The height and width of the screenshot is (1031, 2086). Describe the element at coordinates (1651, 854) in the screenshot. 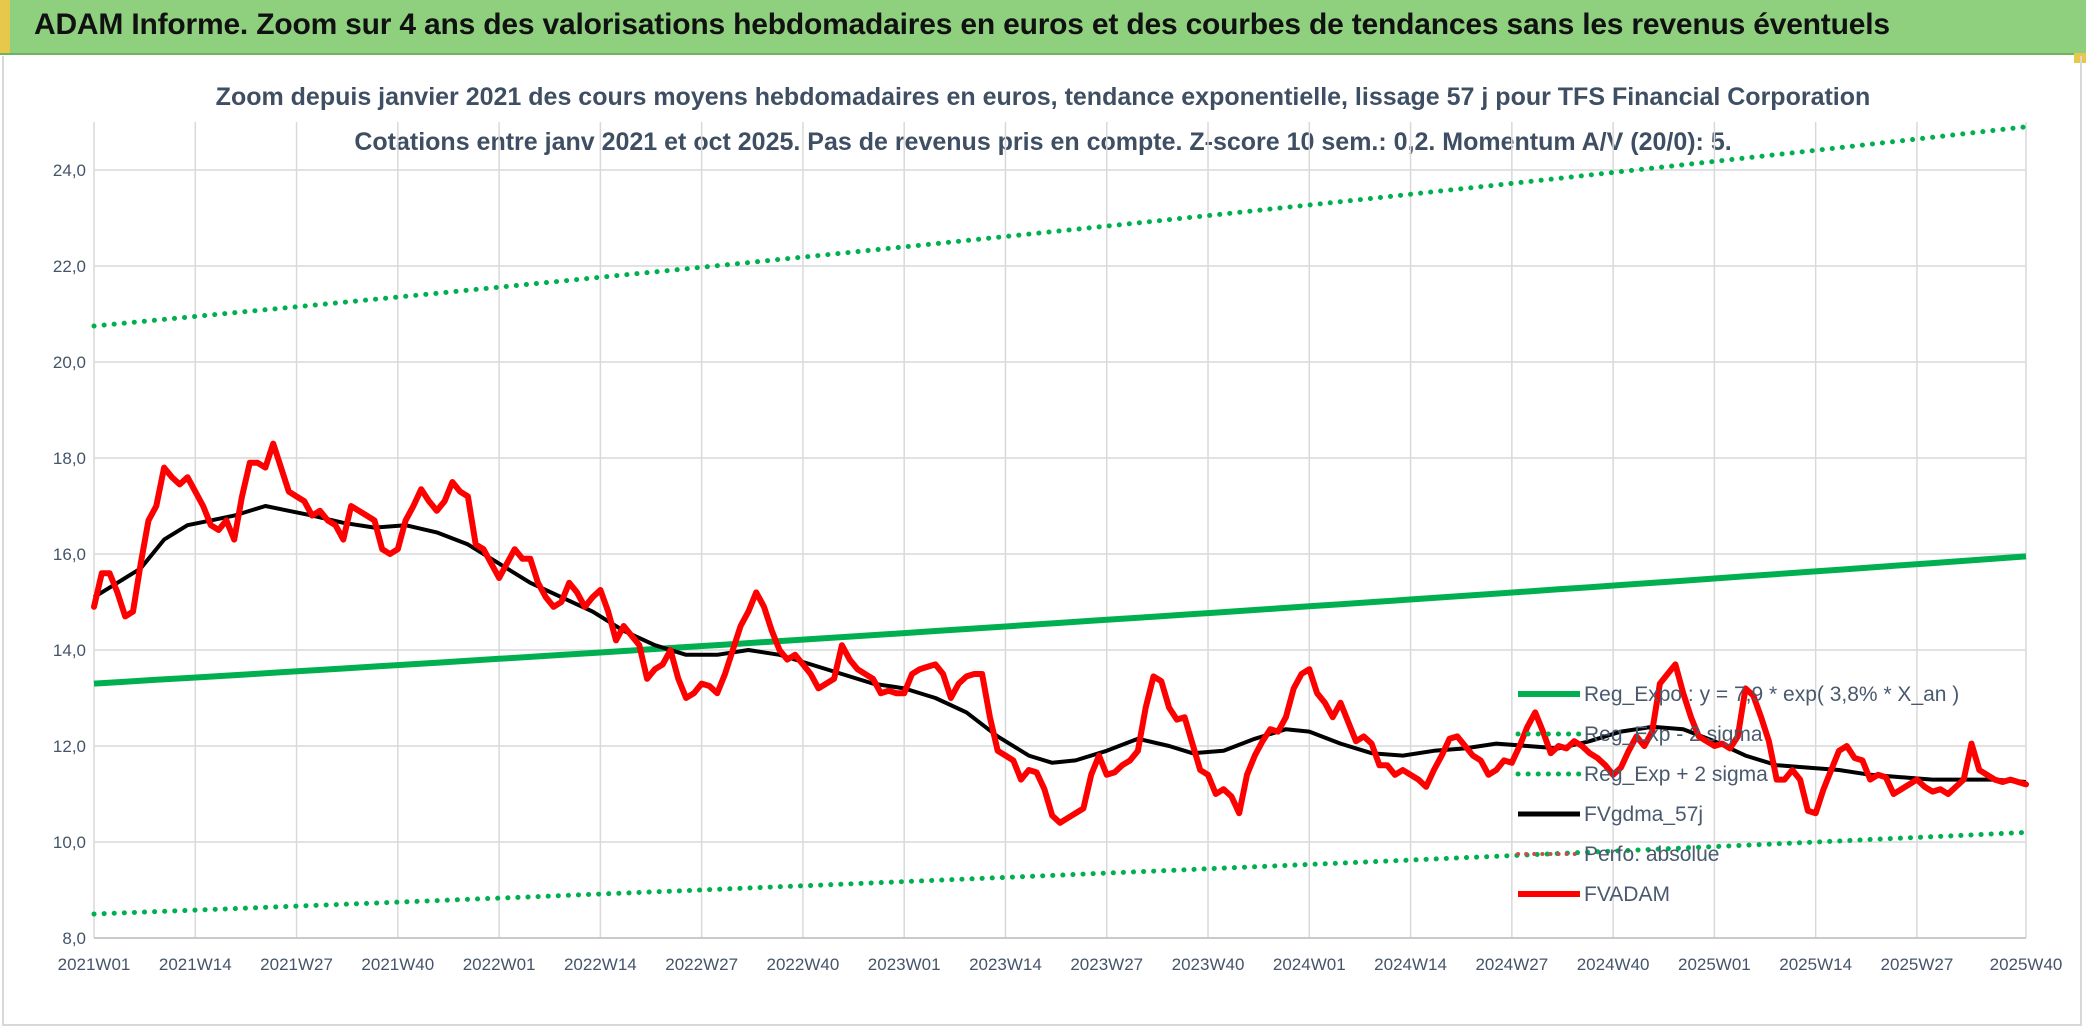

I see `legend-label: Perfo. absolue` at that location.